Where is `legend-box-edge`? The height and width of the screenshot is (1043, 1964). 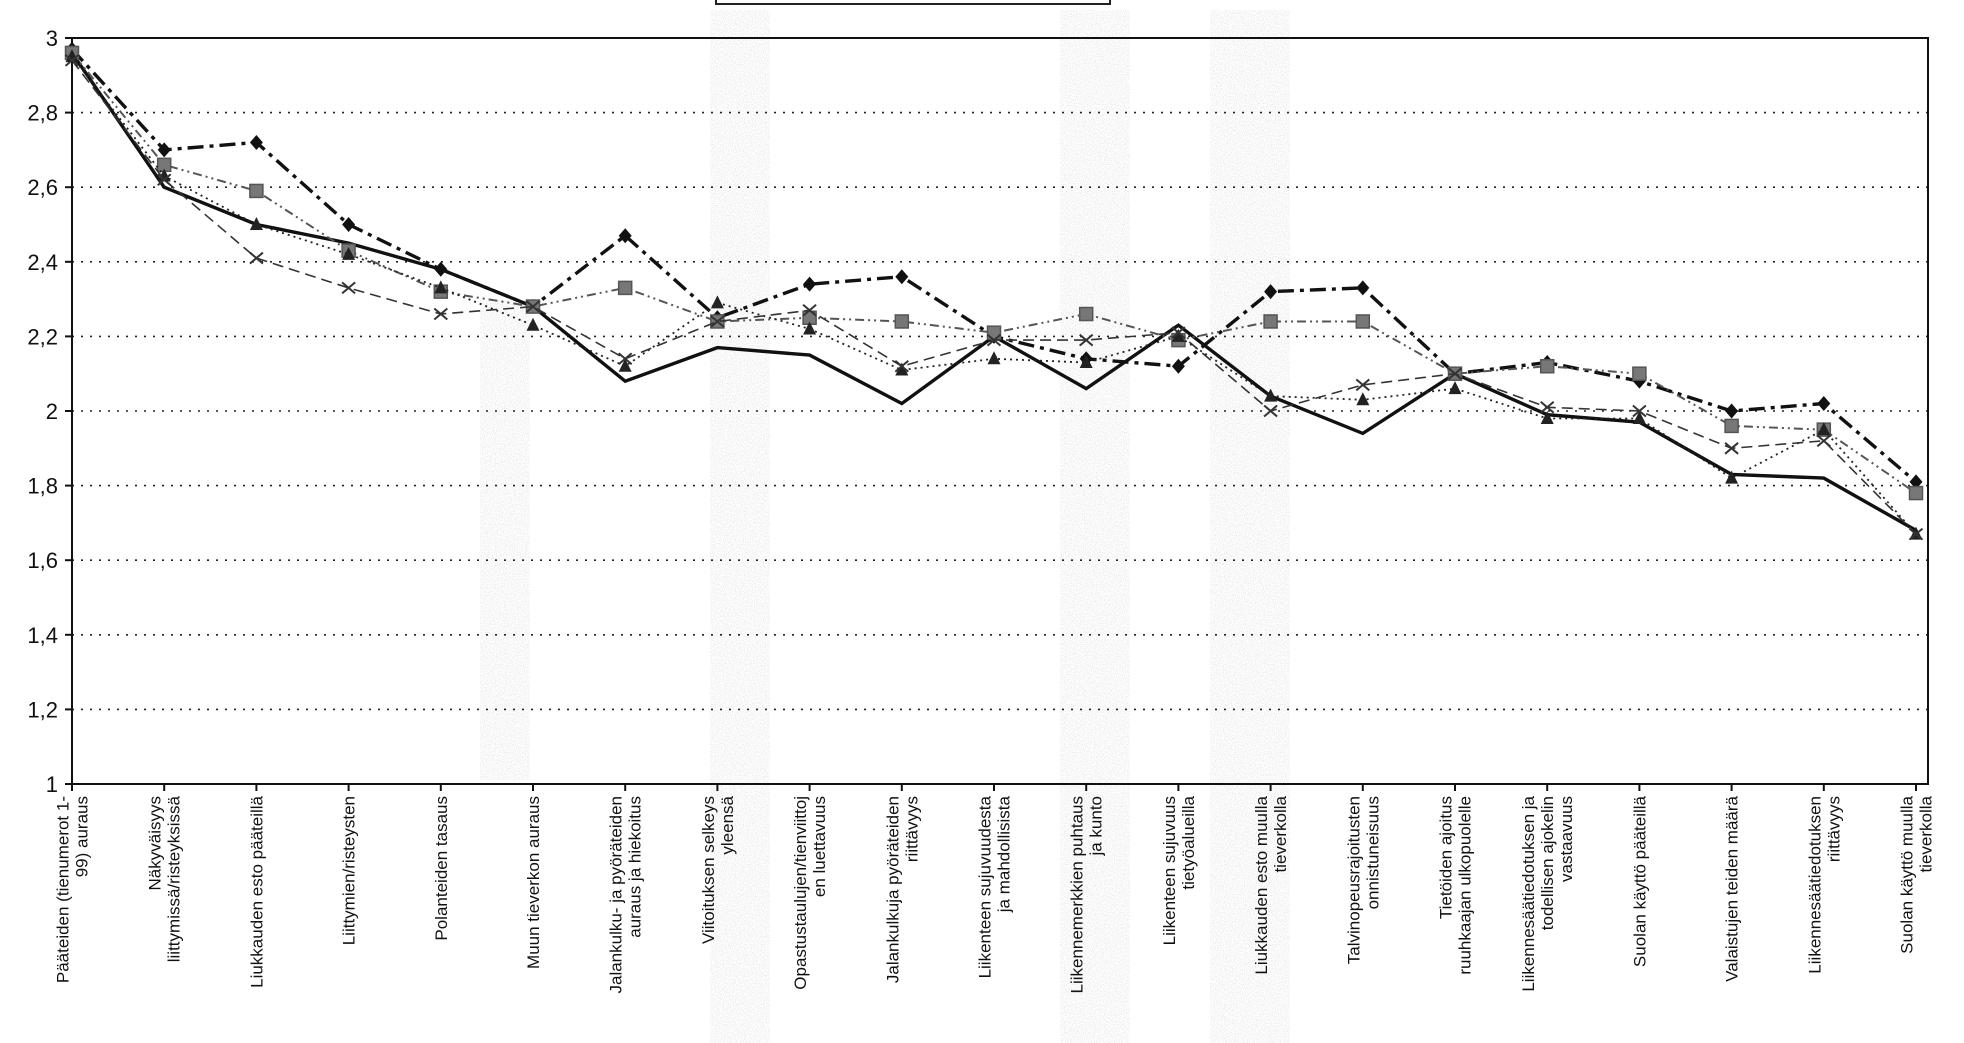 legend-box-edge is located at coordinates (913, 2).